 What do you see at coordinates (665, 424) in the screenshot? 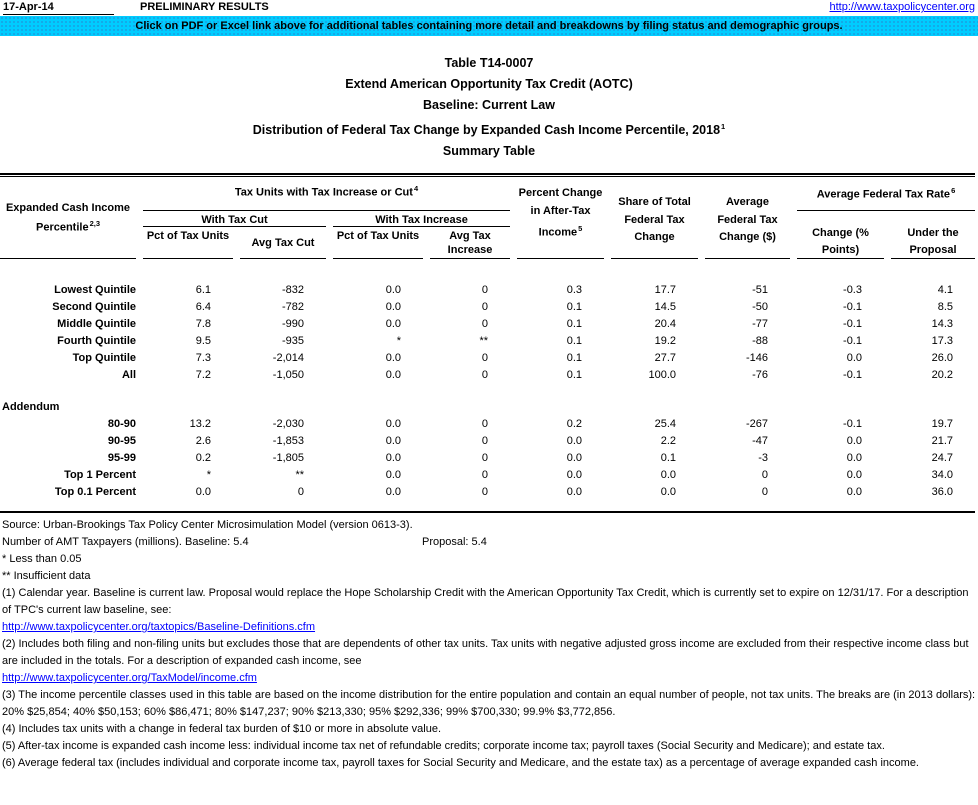
I see `cell-c6: 25.4` at bounding box center [665, 424].